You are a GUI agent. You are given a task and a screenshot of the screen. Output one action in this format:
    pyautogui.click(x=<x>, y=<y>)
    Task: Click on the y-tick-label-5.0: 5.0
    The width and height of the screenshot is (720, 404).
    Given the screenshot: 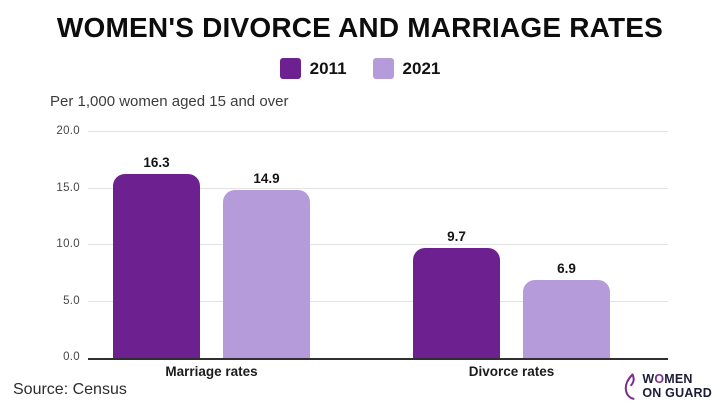 What is the action you would take?
    pyautogui.click(x=71, y=300)
    